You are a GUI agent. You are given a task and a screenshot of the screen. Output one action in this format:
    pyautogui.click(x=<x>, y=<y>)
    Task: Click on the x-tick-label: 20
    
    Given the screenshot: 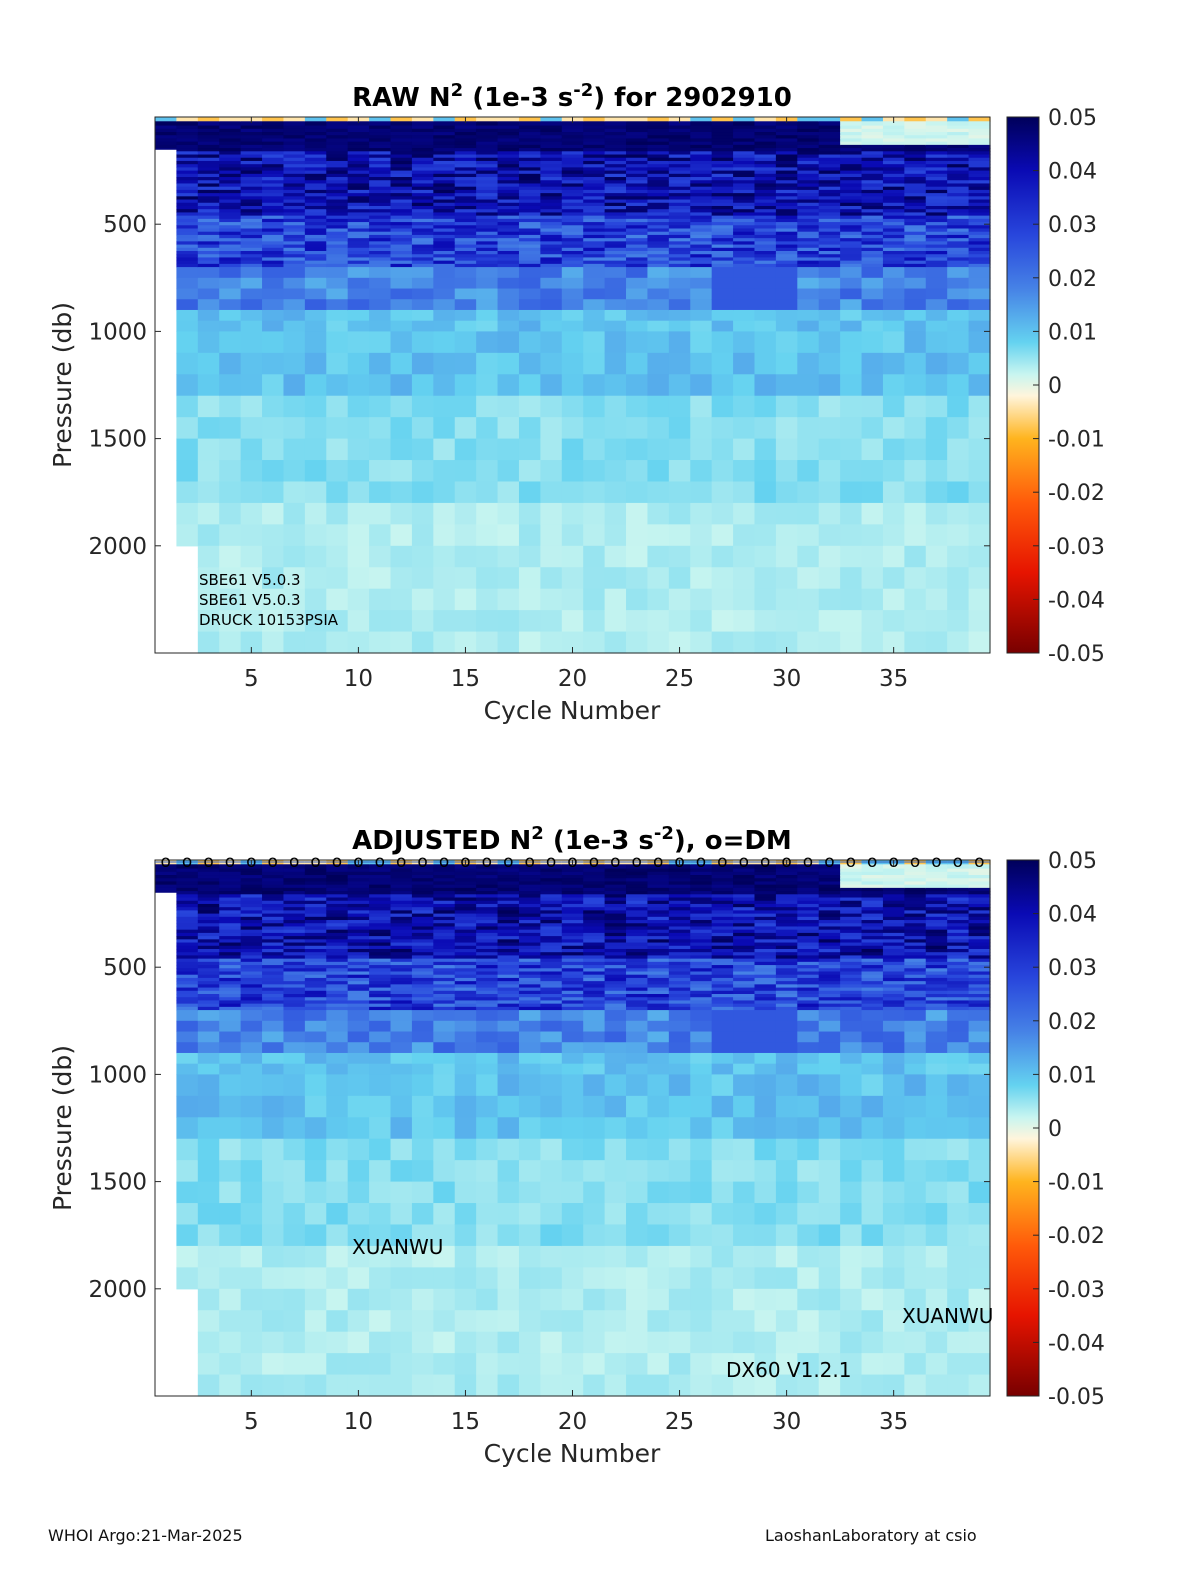 What is the action you would take?
    pyautogui.click(x=572, y=679)
    